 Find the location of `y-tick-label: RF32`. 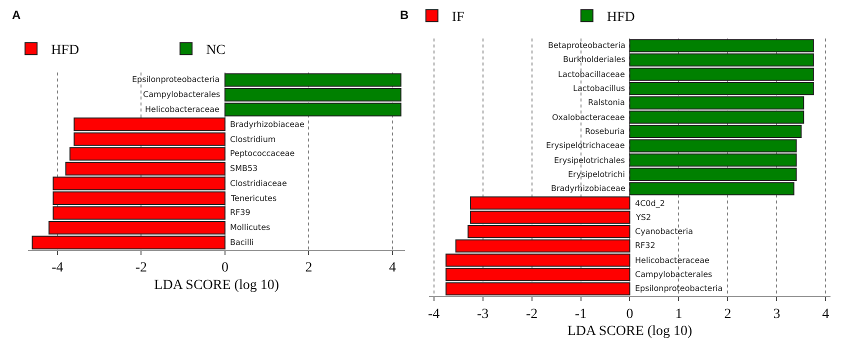

y-tick-label: RF32 is located at coordinates (645, 245).